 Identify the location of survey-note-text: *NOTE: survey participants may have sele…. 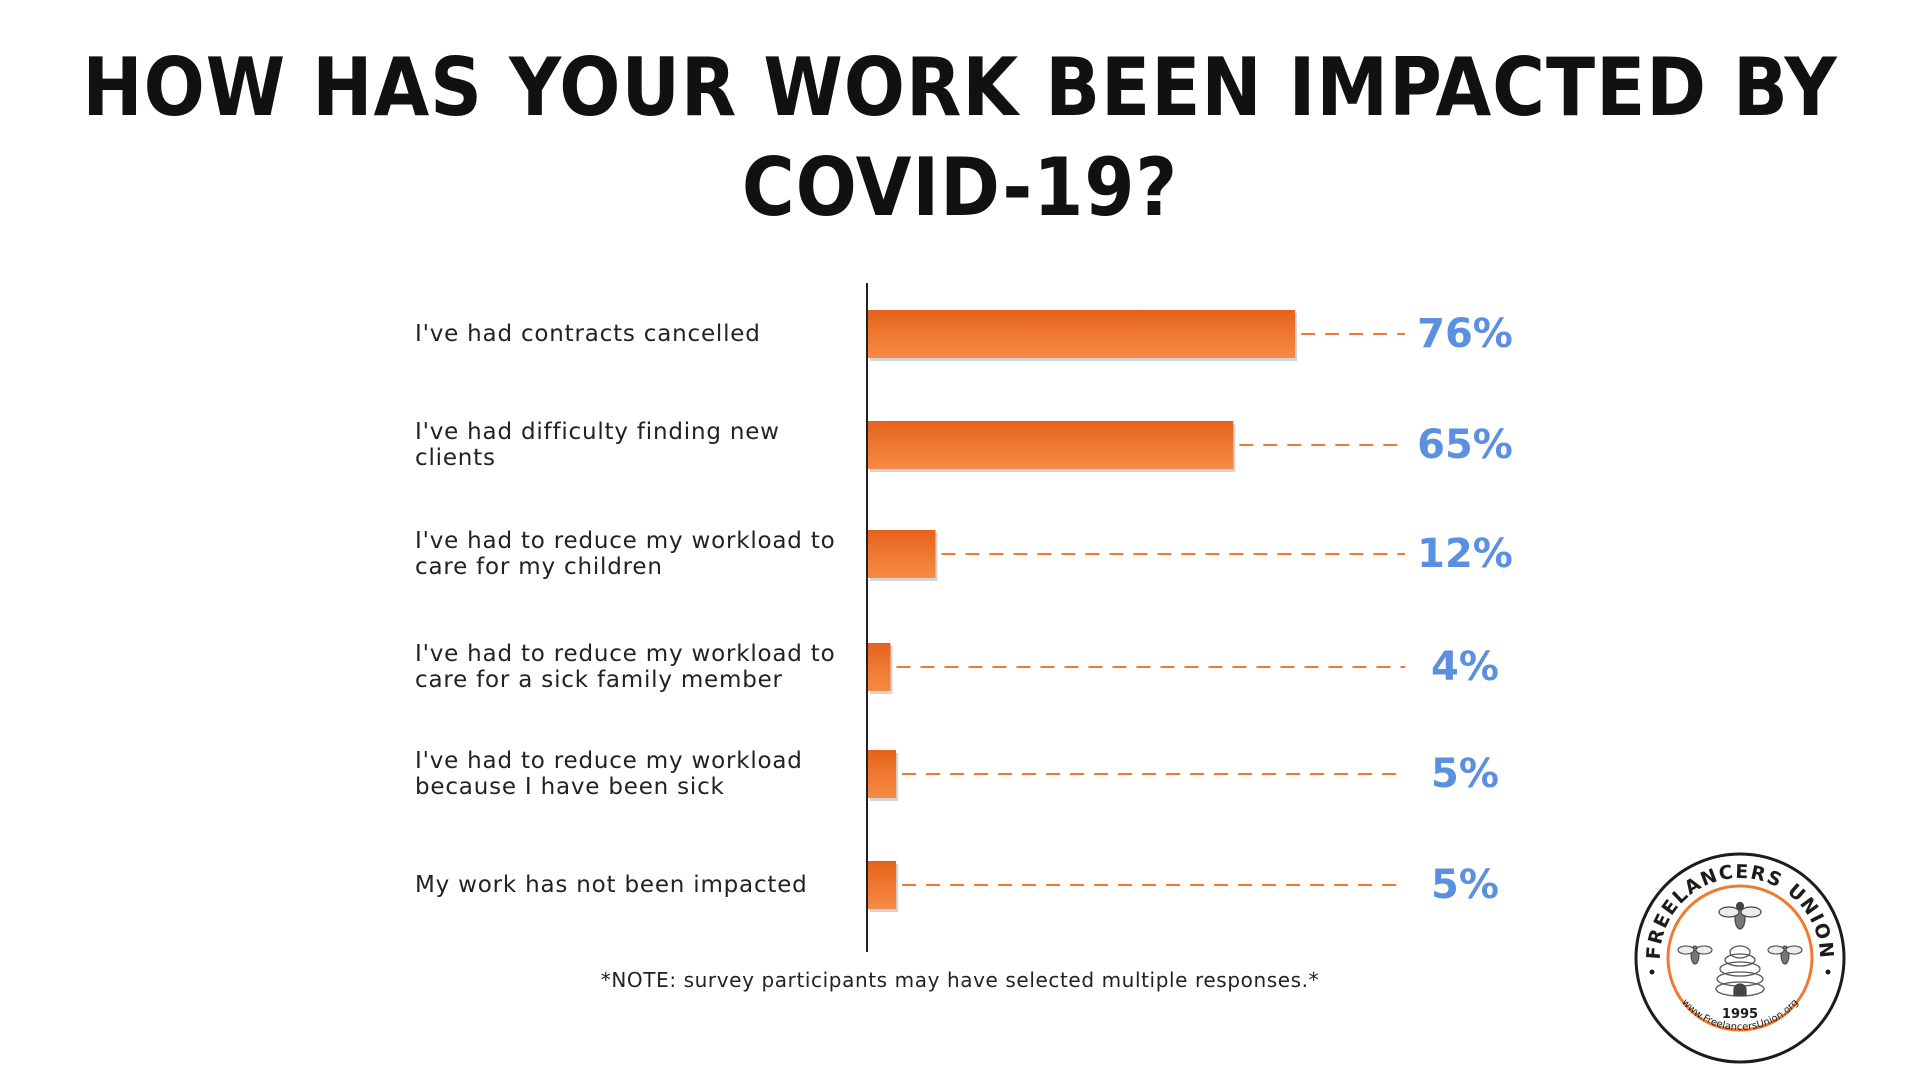
(960, 980).